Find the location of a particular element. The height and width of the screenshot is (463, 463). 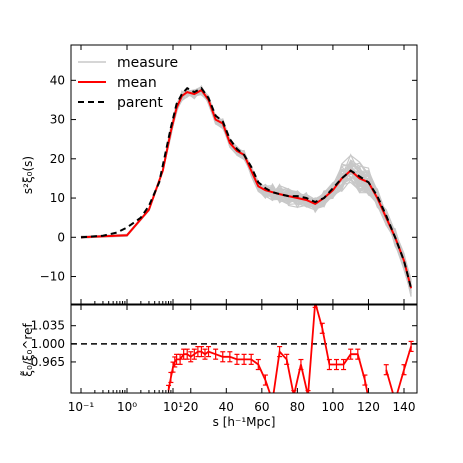

bottom-series is located at coordinates (244, 349).